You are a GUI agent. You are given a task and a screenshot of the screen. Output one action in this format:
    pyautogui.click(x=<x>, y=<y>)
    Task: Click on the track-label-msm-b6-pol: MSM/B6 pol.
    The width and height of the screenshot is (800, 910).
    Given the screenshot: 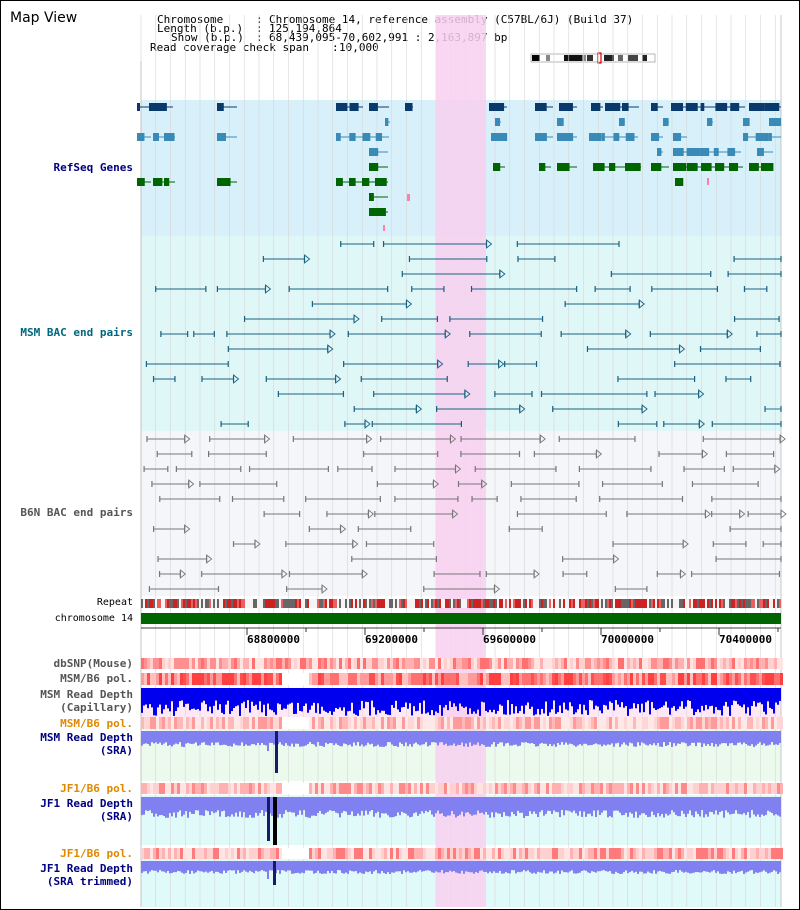 What is the action you would take?
    pyautogui.click(x=96, y=678)
    